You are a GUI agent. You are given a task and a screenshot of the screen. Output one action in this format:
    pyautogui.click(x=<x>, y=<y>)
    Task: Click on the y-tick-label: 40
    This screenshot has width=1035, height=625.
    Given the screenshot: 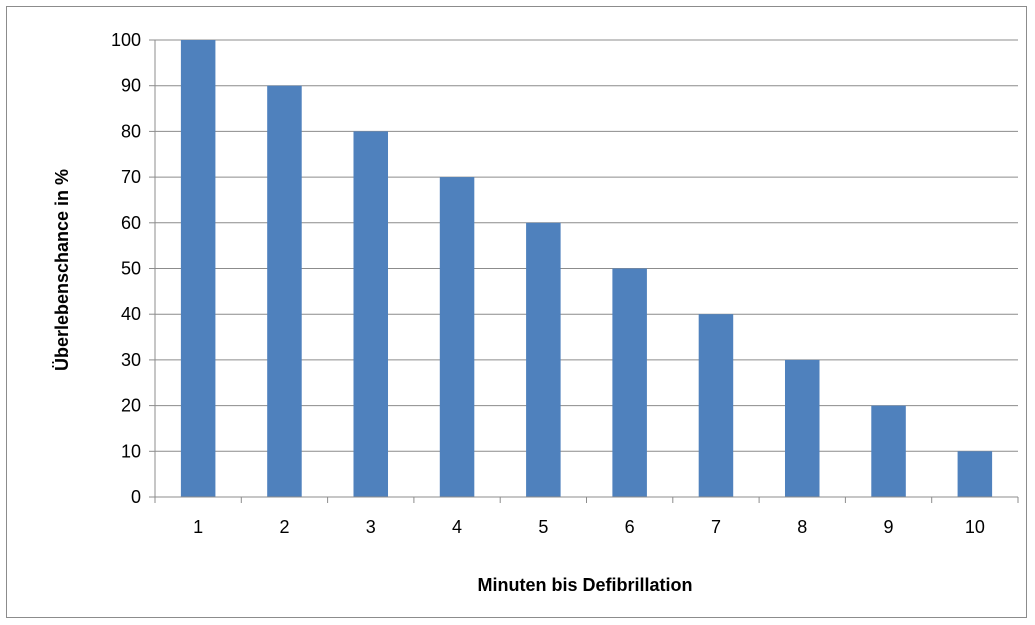 What is the action you would take?
    pyautogui.click(x=131, y=314)
    